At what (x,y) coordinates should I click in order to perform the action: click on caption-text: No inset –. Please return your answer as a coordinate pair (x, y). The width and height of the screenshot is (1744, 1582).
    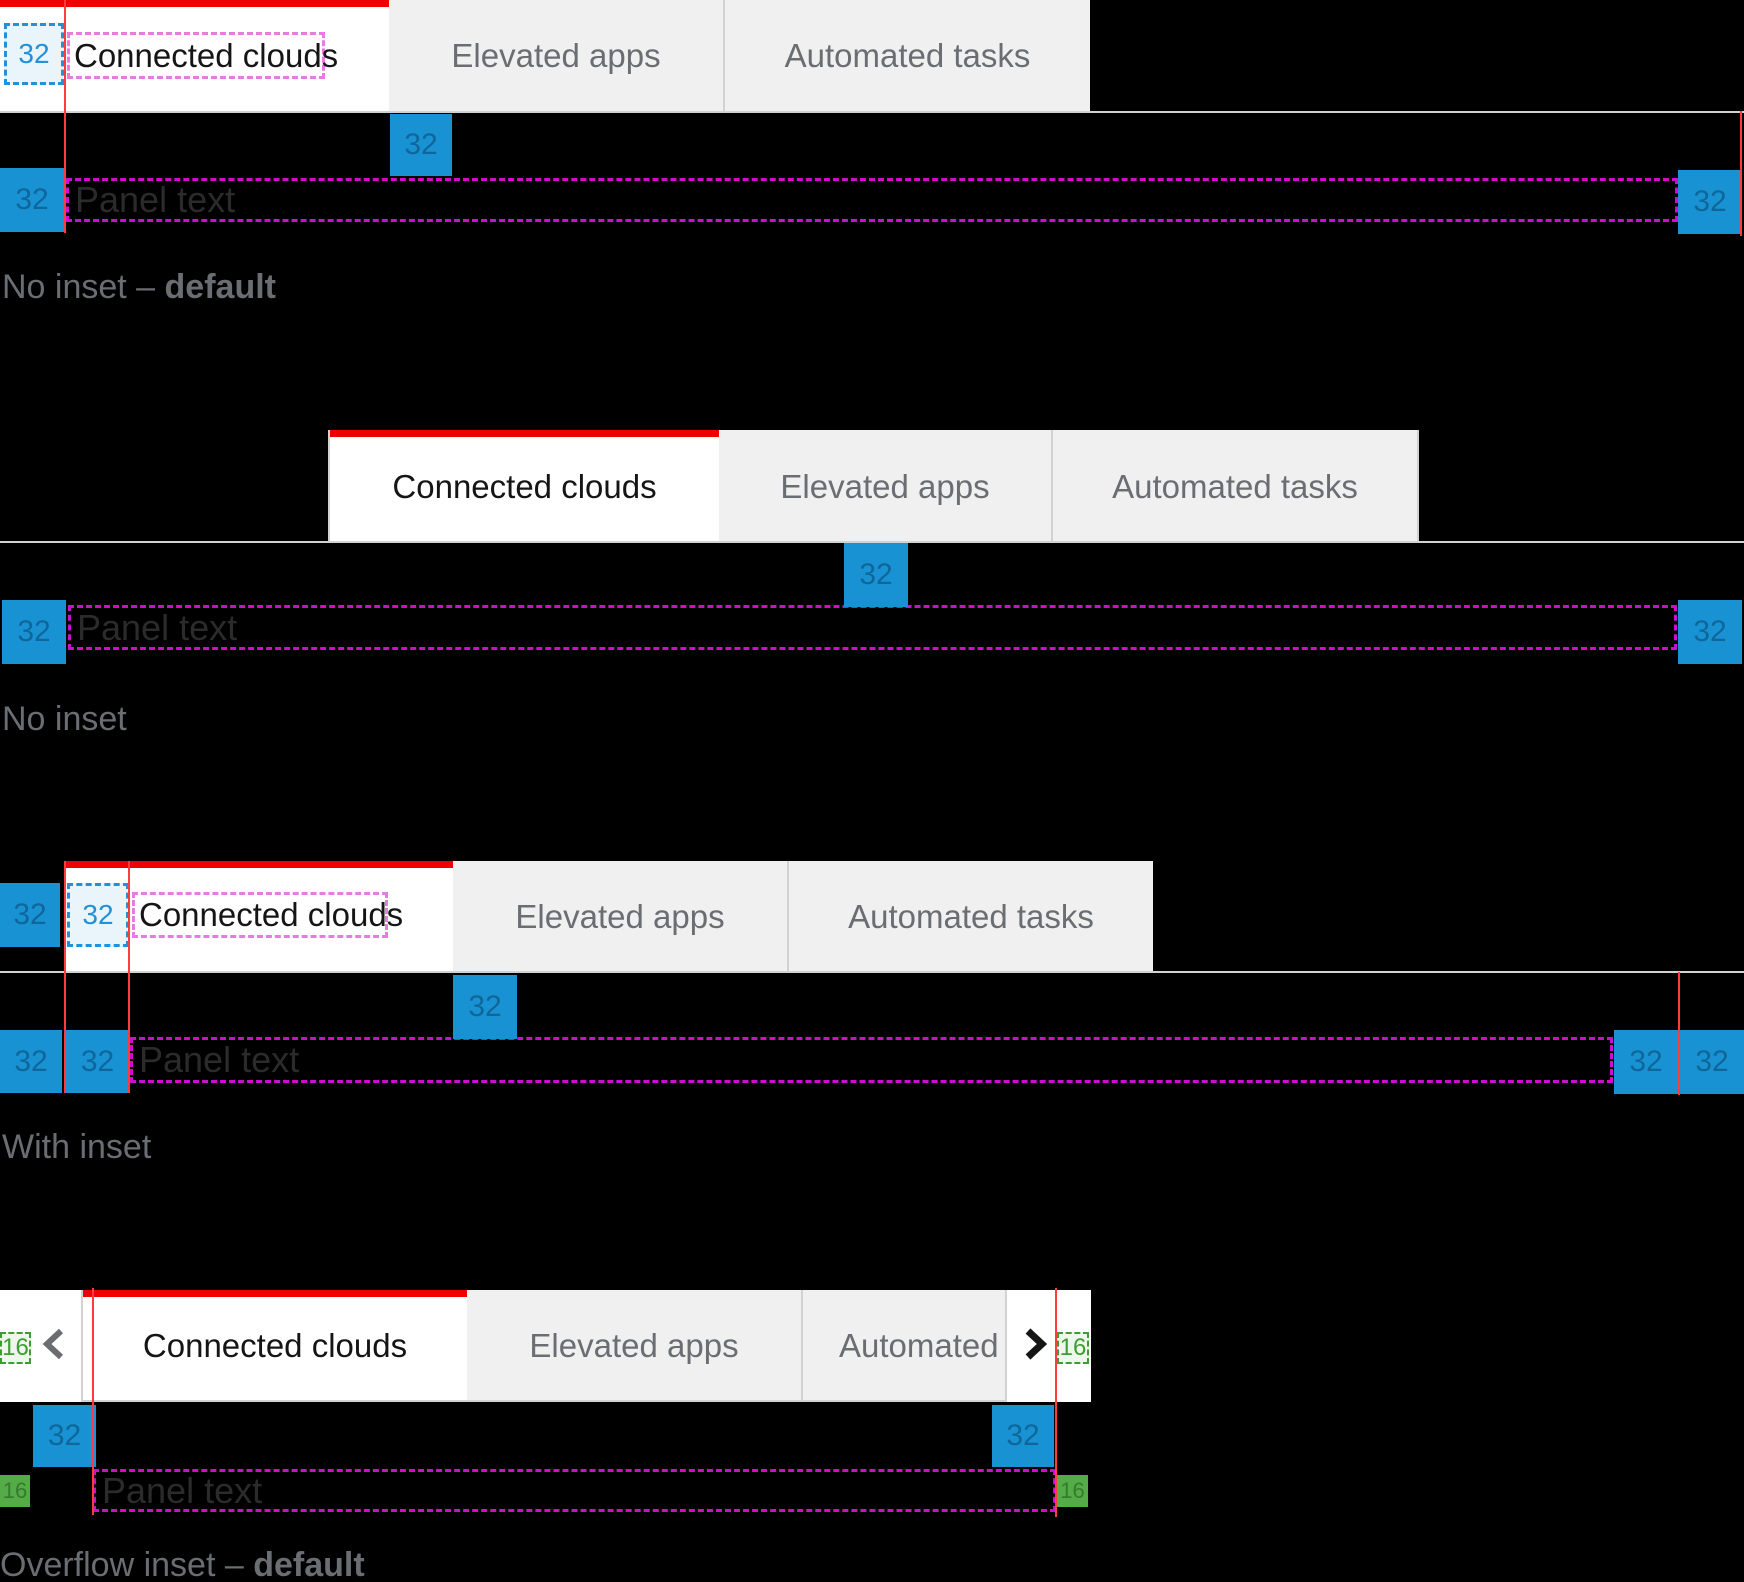
    Looking at the image, I should click on (83, 287).